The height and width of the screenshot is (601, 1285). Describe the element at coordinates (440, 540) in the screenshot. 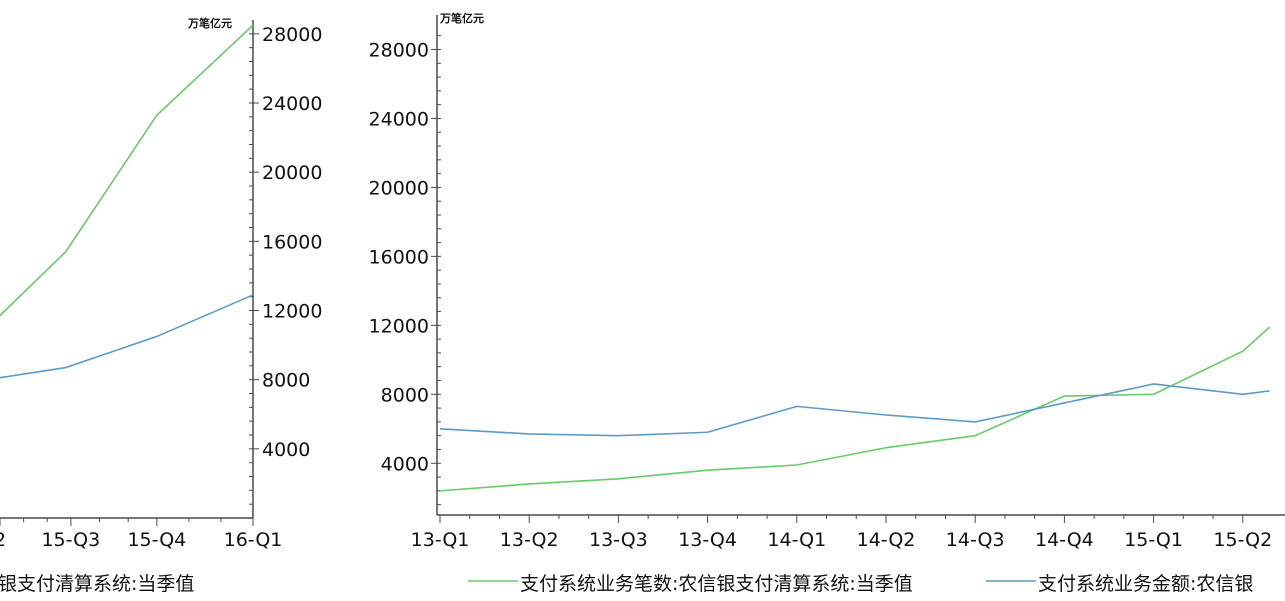

I see `x-tick-label: 13-Q1` at that location.